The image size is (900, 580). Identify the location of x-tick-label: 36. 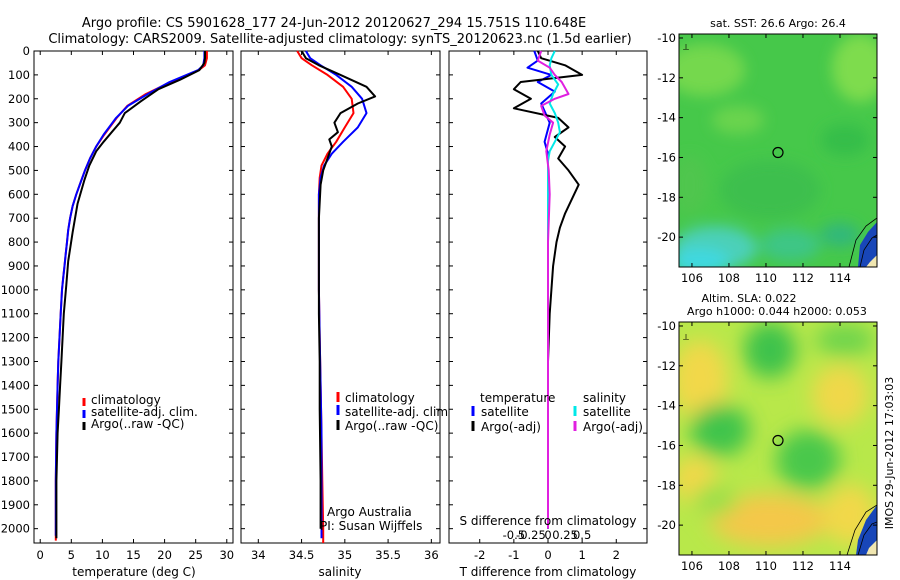
(431, 555).